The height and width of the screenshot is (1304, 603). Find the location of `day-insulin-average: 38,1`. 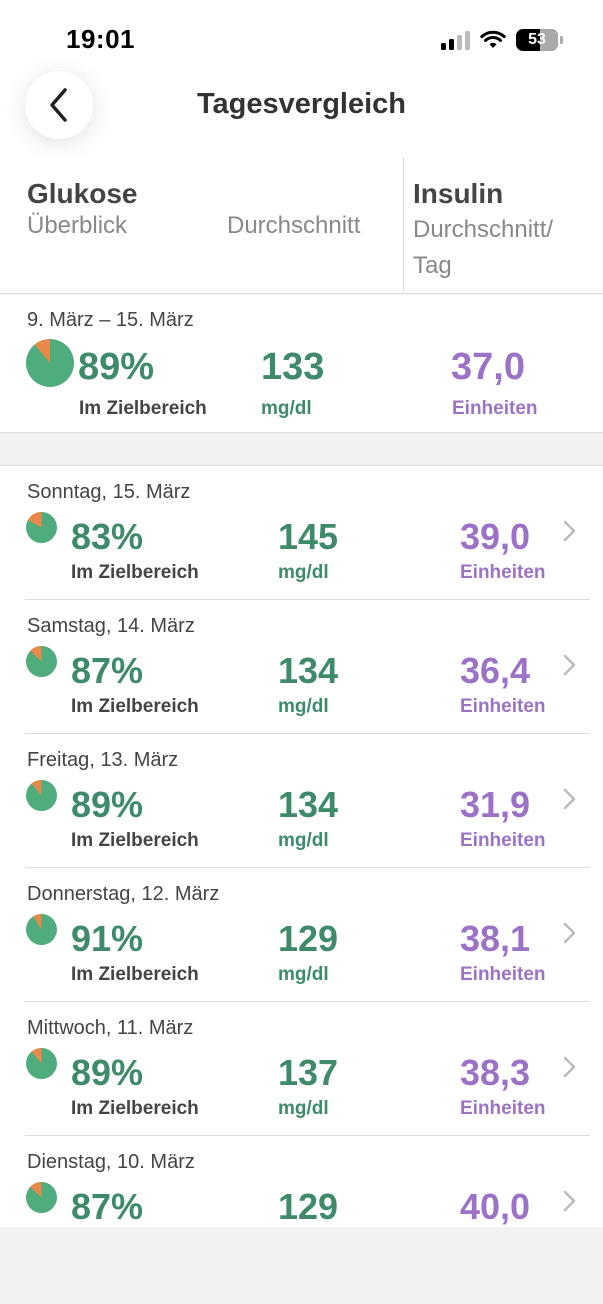

day-insulin-average: 38,1 is located at coordinates (495, 938).